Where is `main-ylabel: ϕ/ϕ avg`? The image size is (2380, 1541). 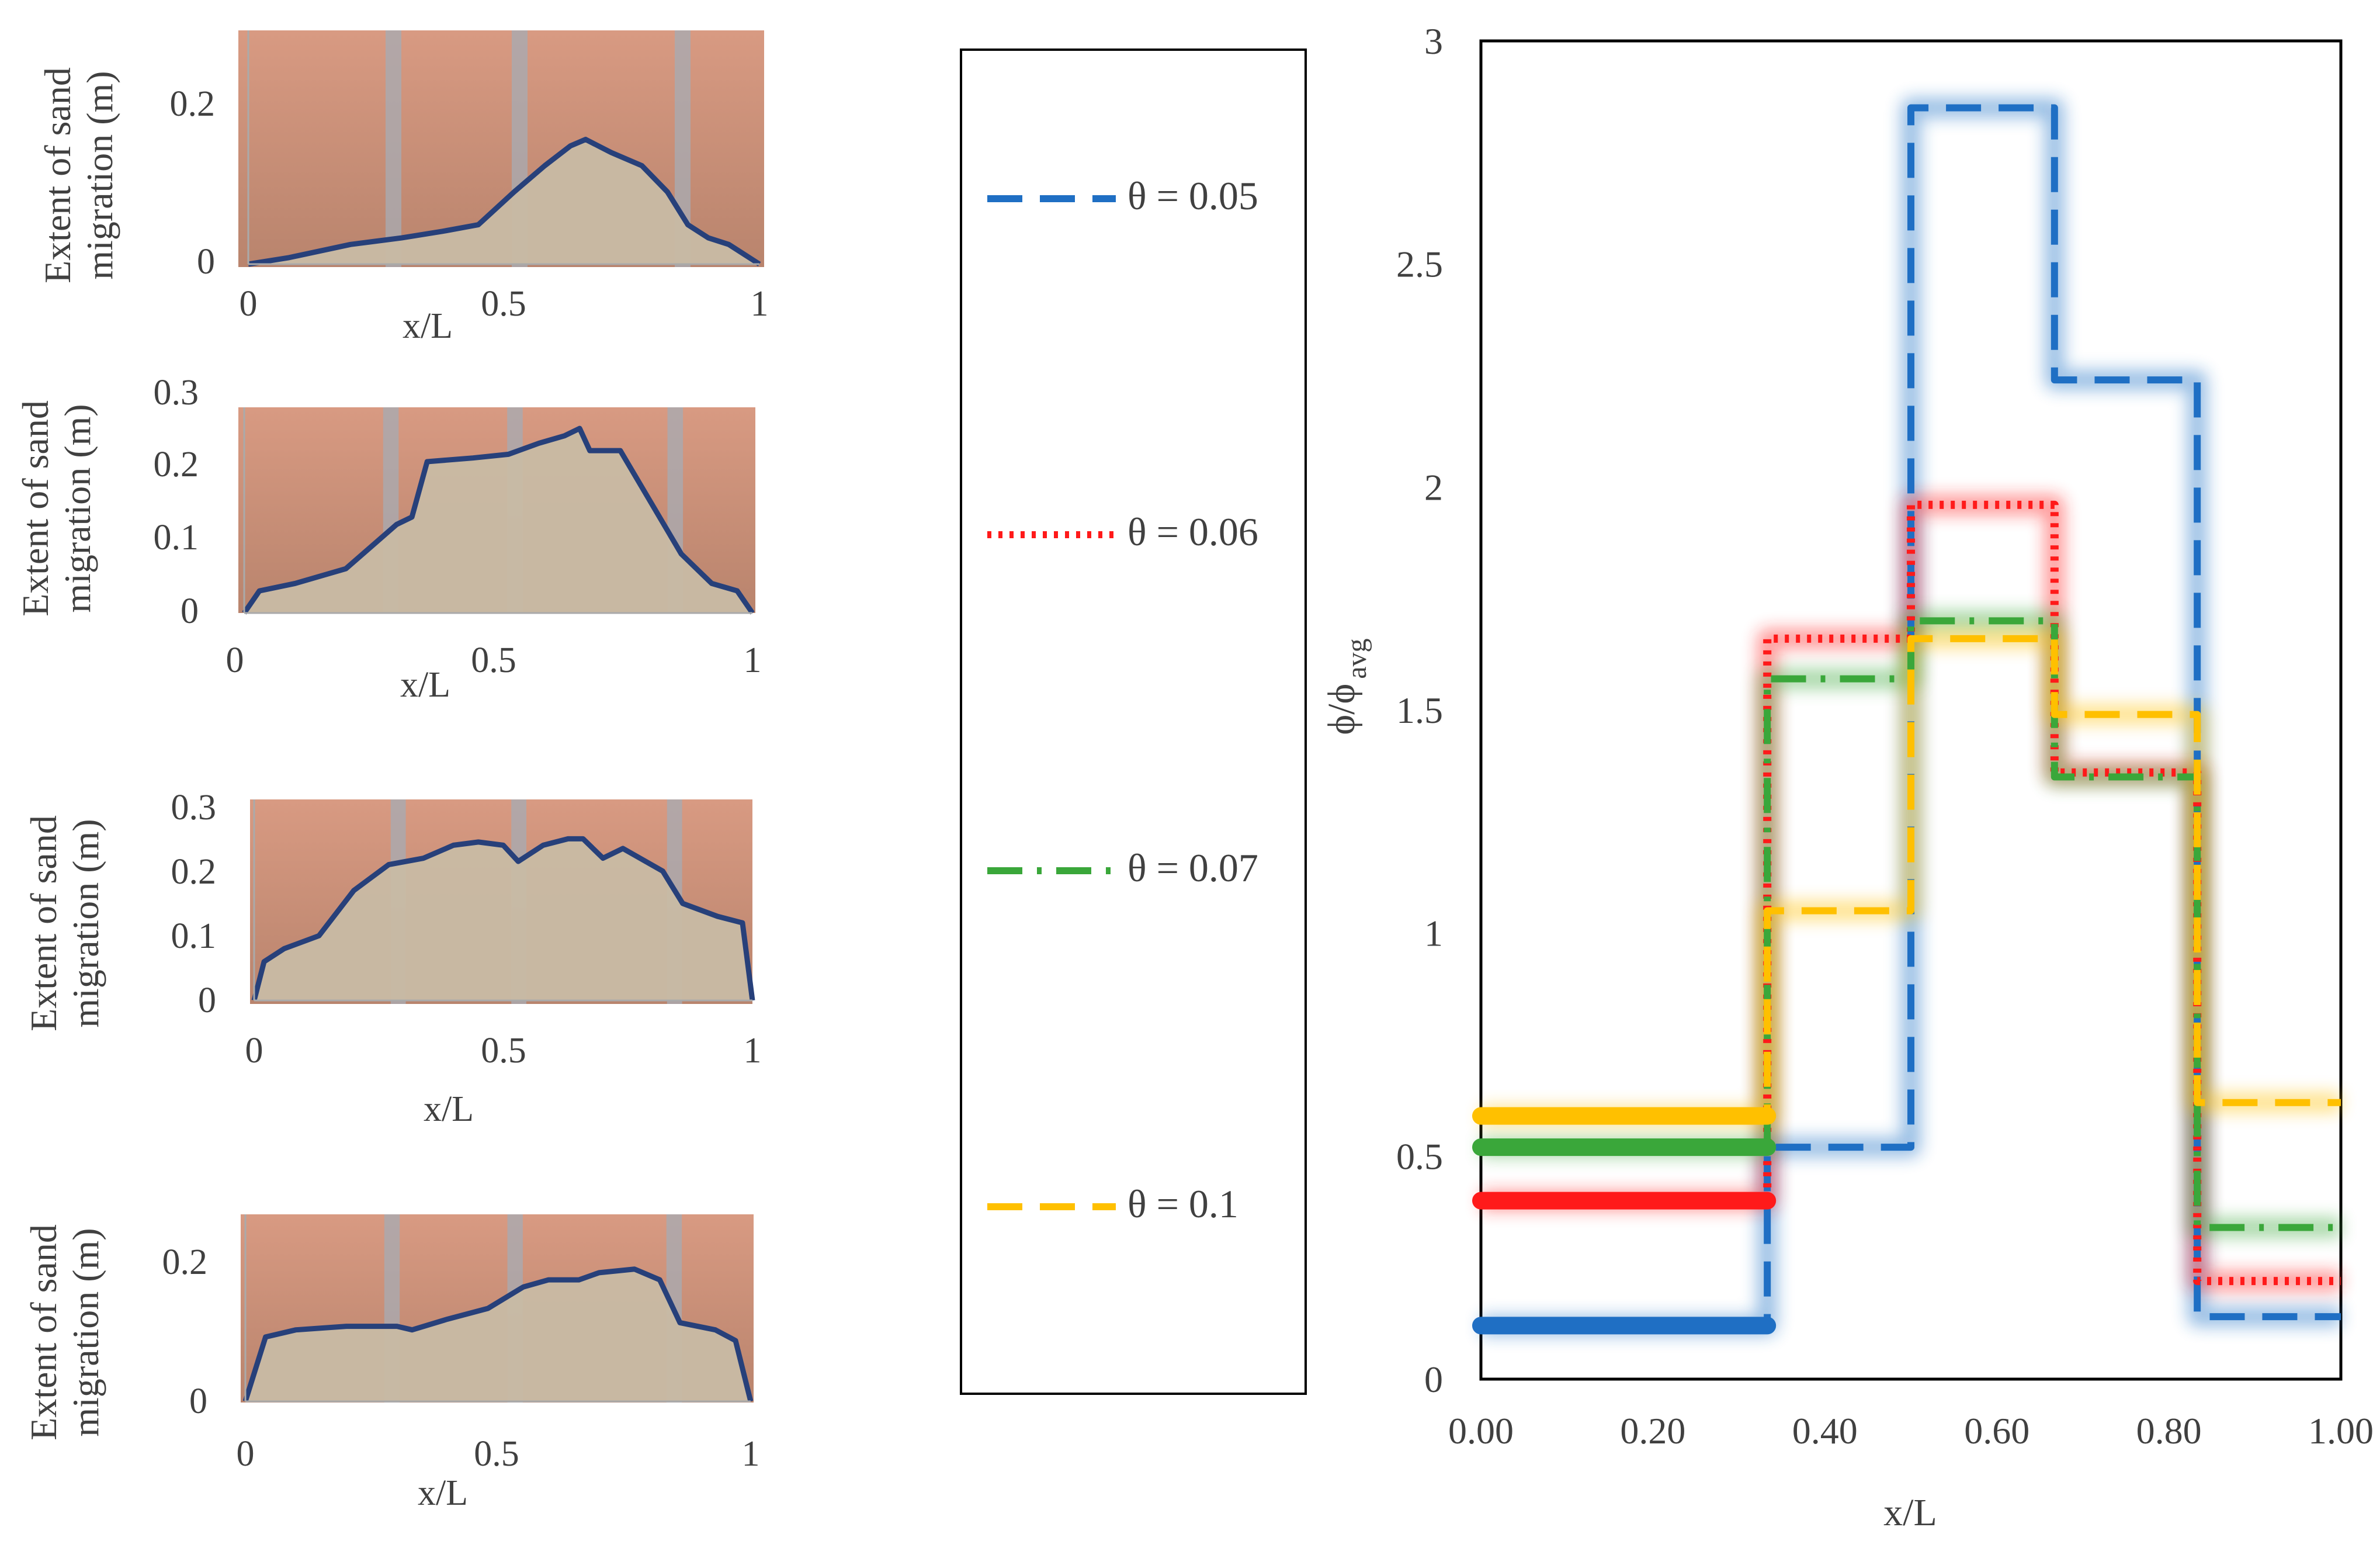
main-ylabel: ϕ/ϕ avg is located at coordinates (1346, 686).